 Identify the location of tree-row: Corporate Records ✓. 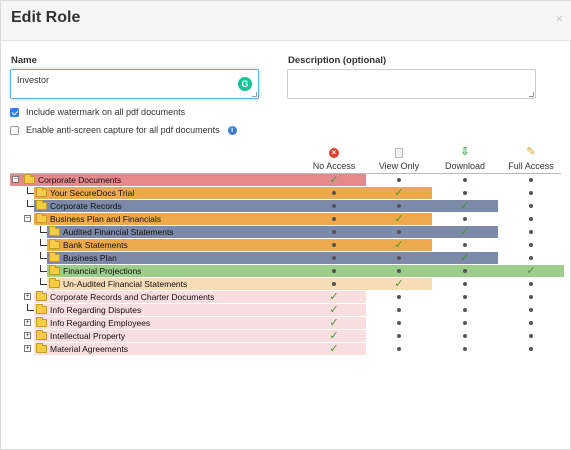
(286, 206).